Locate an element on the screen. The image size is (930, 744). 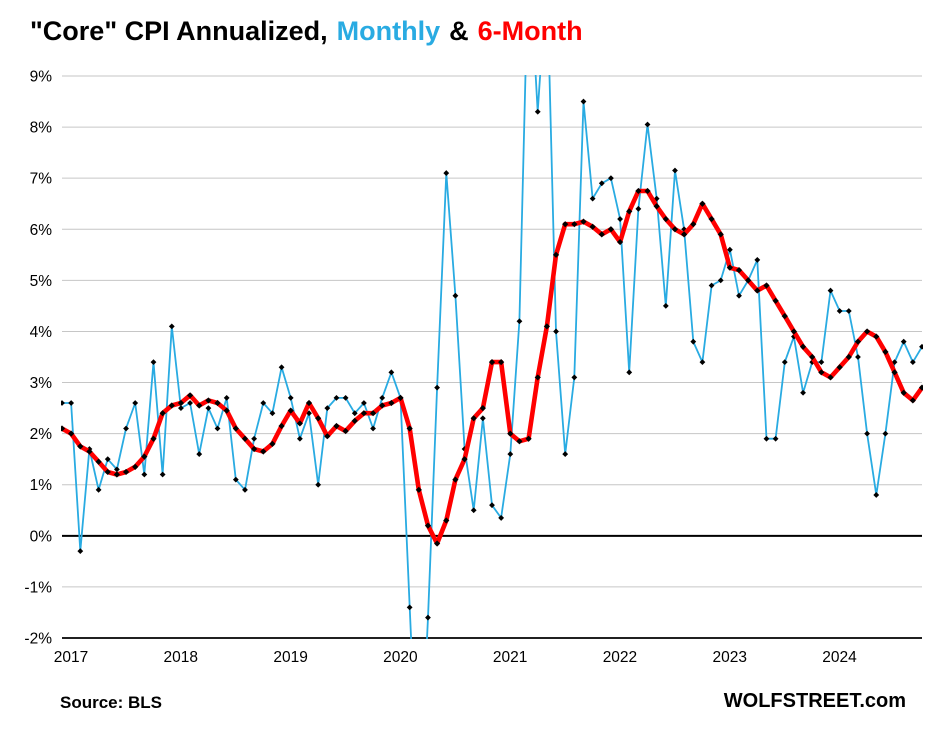
y-tick-label: 0% is located at coordinates (41, 536).